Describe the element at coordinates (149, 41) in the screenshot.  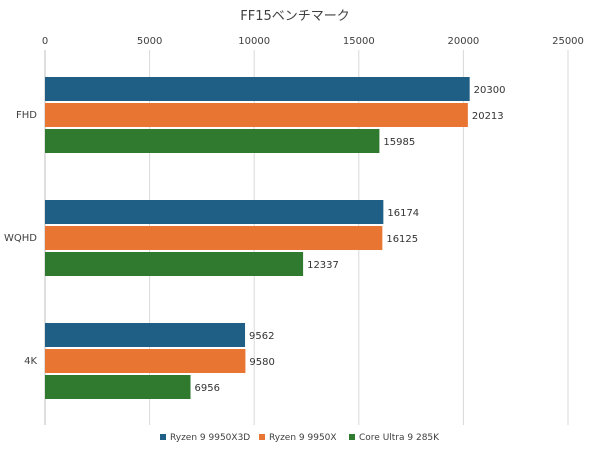
I see `x-tick-label-5000: 5000` at that location.